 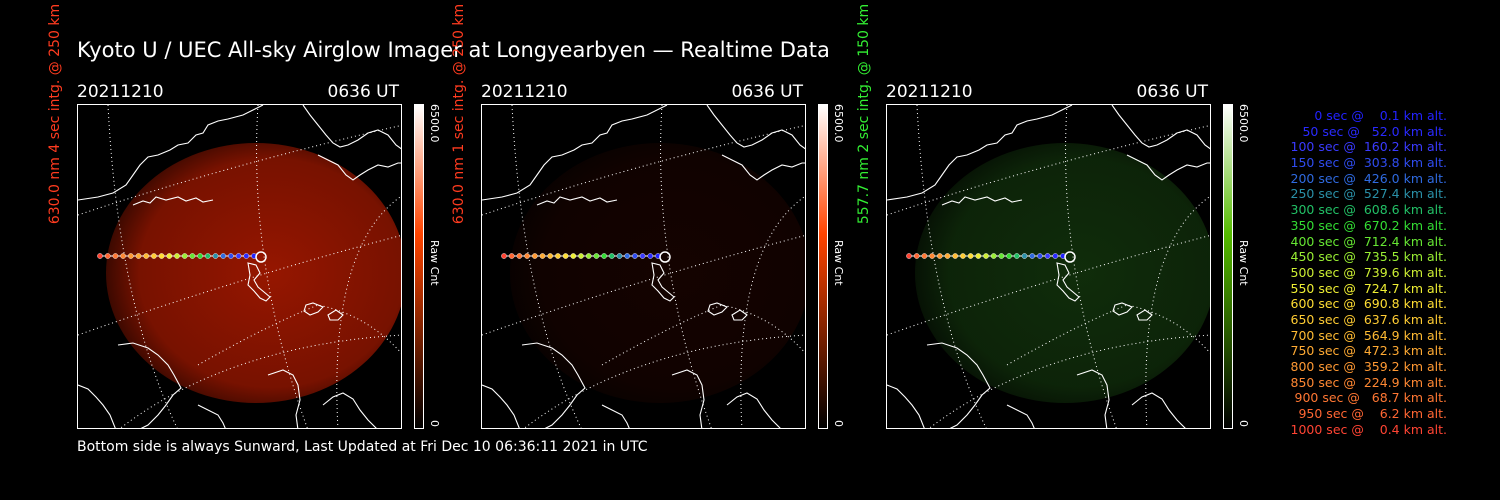 I want to click on legend-row: 250 sec @ 527.4 km alt., so click(x=1367, y=194).